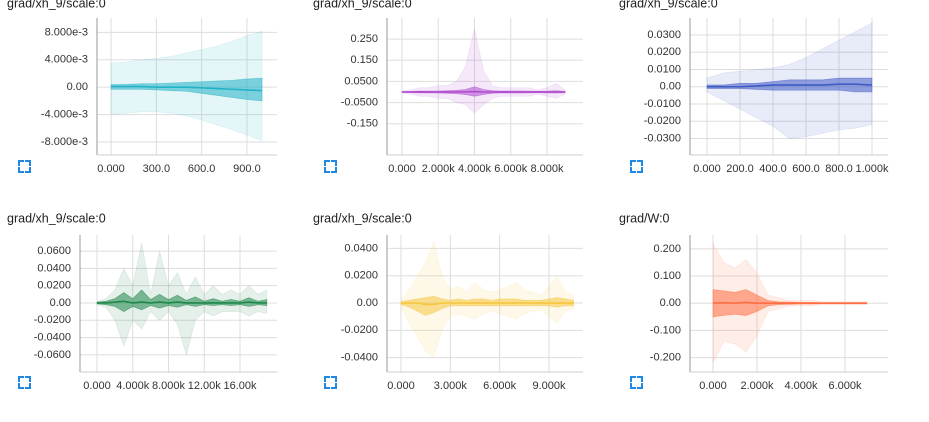 The image size is (929, 422). I want to click on y-tick-label: -0.0600, so click(52, 355).